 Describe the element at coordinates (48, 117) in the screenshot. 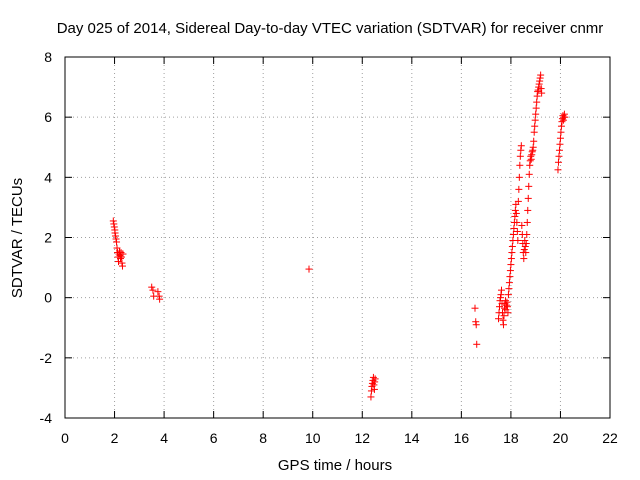

I see `y-tick-label: 6` at that location.